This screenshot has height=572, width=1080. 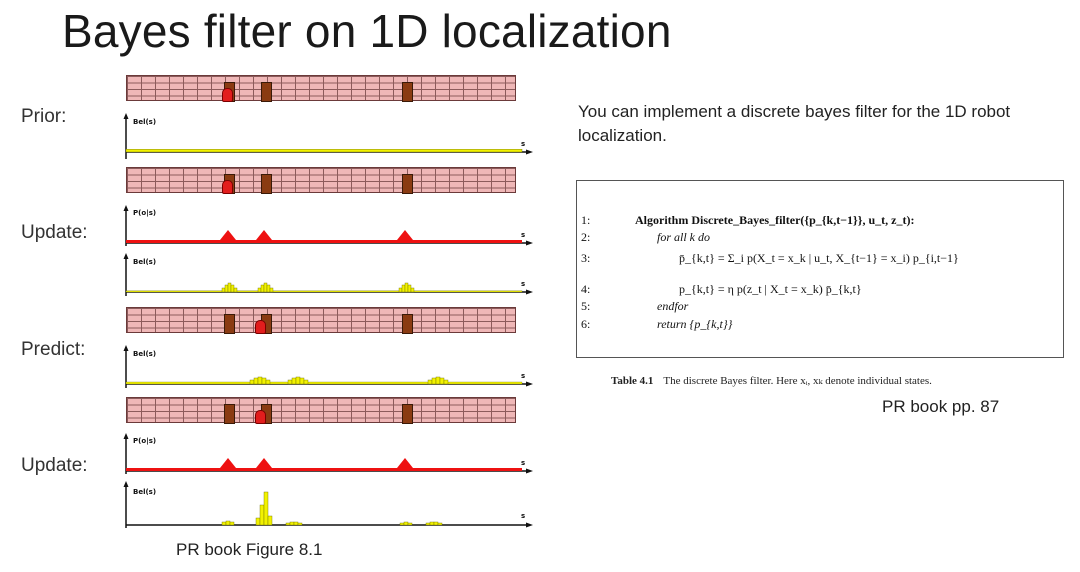 What do you see at coordinates (673, 306) in the screenshot?
I see `algorithm-endfor: endfor` at bounding box center [673, 306].